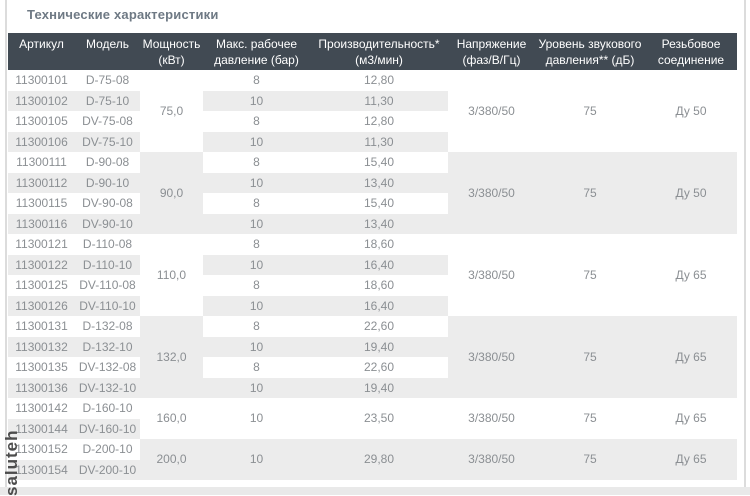 The height and width of the screenshot is (496, 750). I want to click on model-cell: D-90-10, so click(107, 183).